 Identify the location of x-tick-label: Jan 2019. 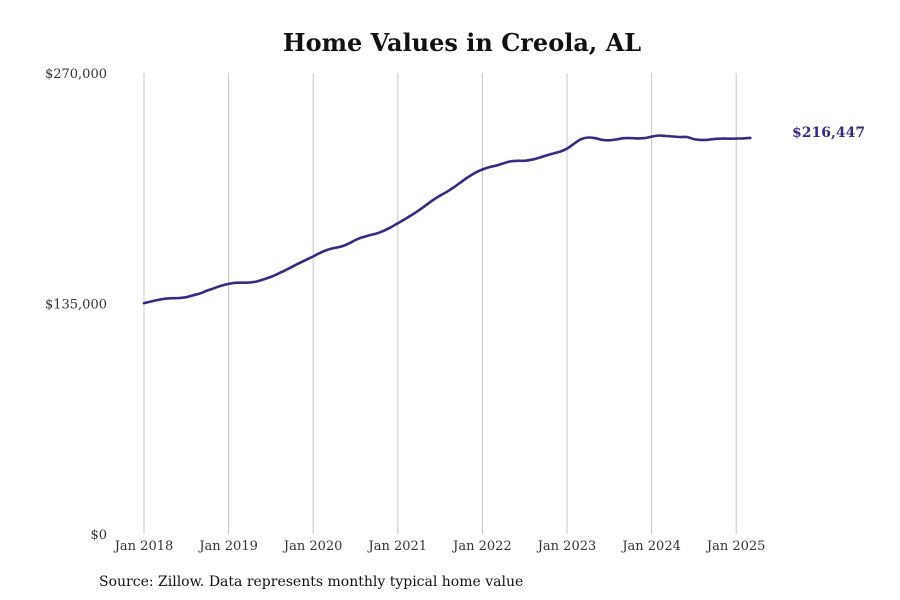
(227, 546).